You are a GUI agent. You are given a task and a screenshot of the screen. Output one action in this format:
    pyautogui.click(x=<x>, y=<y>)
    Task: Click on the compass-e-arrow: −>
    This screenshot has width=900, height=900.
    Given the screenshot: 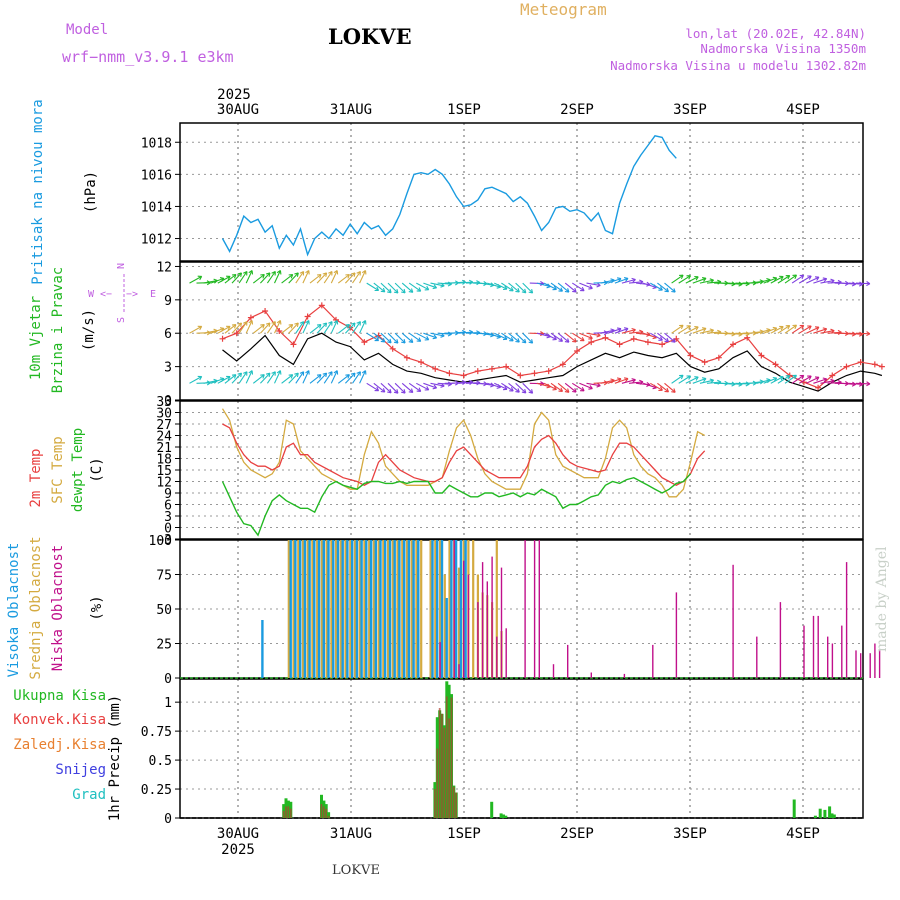 What is the action you would take?
    pyautogui.click(x=132, y=294)
    